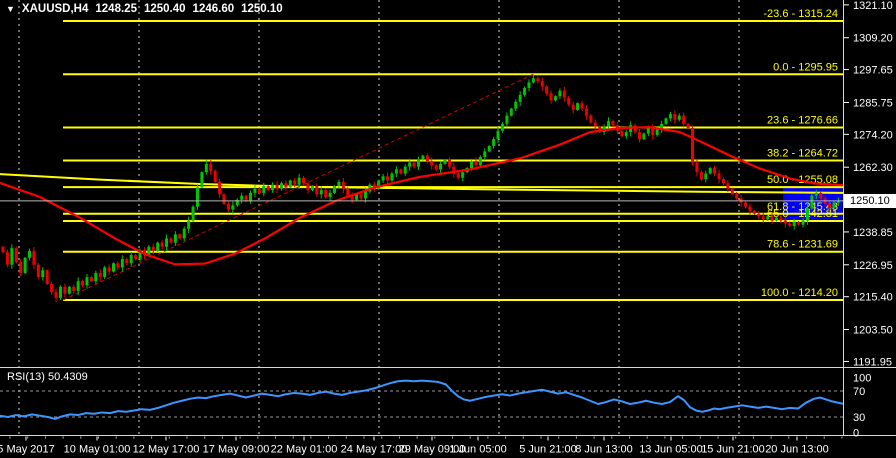 This screenshot has height=458, width=896. Describe the element at coordinates (548, 450) in the screenshot. I see `time-axis-label: 5 Jun 21:00` at that location.